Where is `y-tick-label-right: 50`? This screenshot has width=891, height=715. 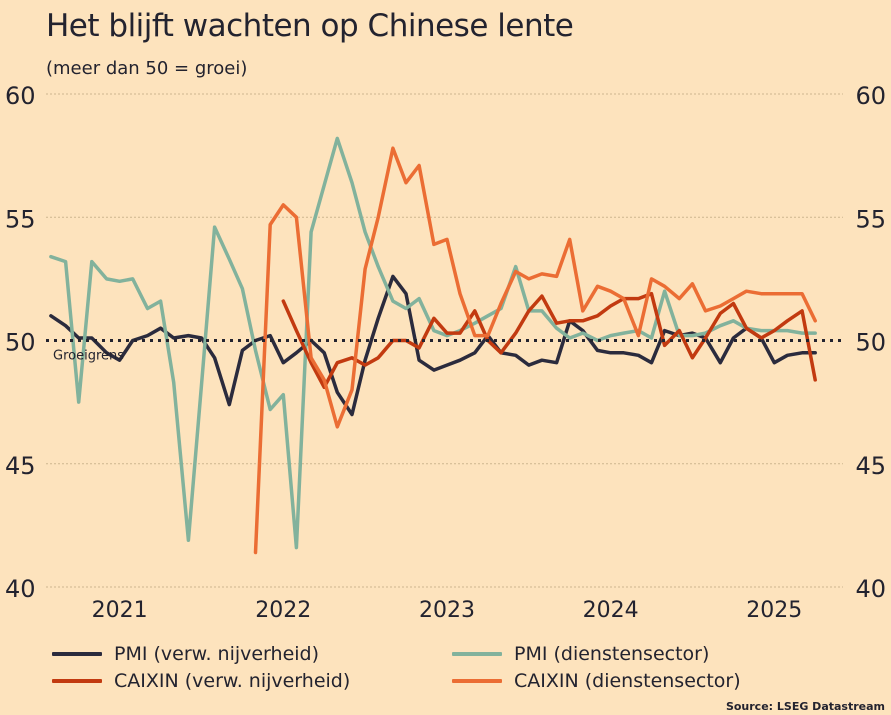
y-tick-label-right: 50 is located at coordinates (870, 343).